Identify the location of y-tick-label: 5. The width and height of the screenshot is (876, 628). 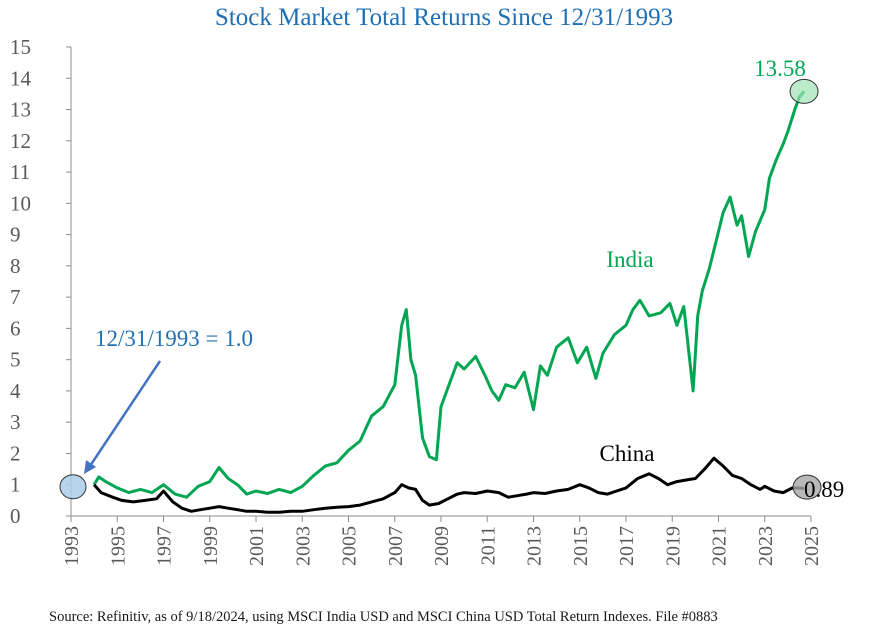
(15, 360).